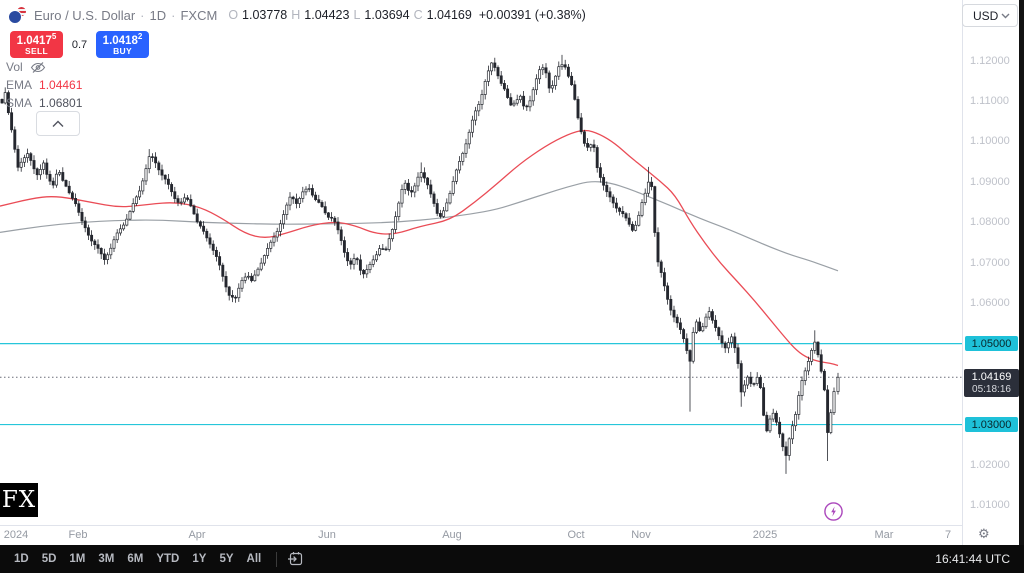  I want to click on spread-value: 0.7, so click(79, 44).